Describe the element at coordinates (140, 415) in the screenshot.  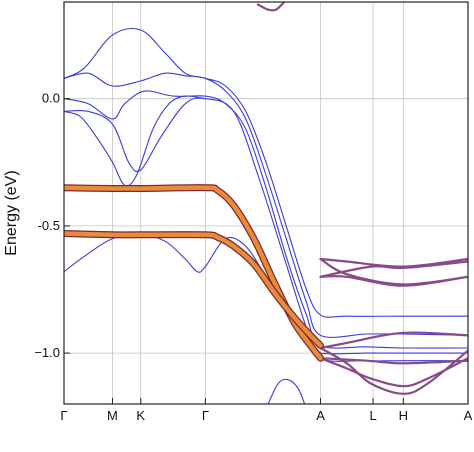
I see `x-tick-label: K` at that location.